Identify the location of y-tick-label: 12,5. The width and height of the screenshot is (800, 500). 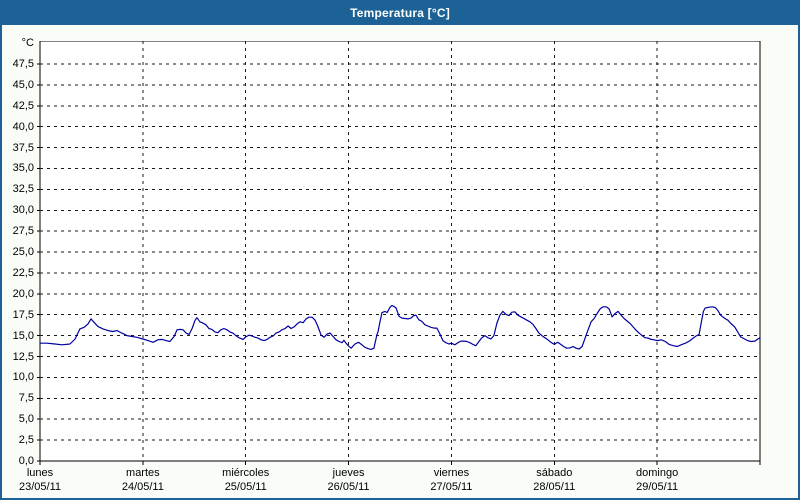
(23, 356).